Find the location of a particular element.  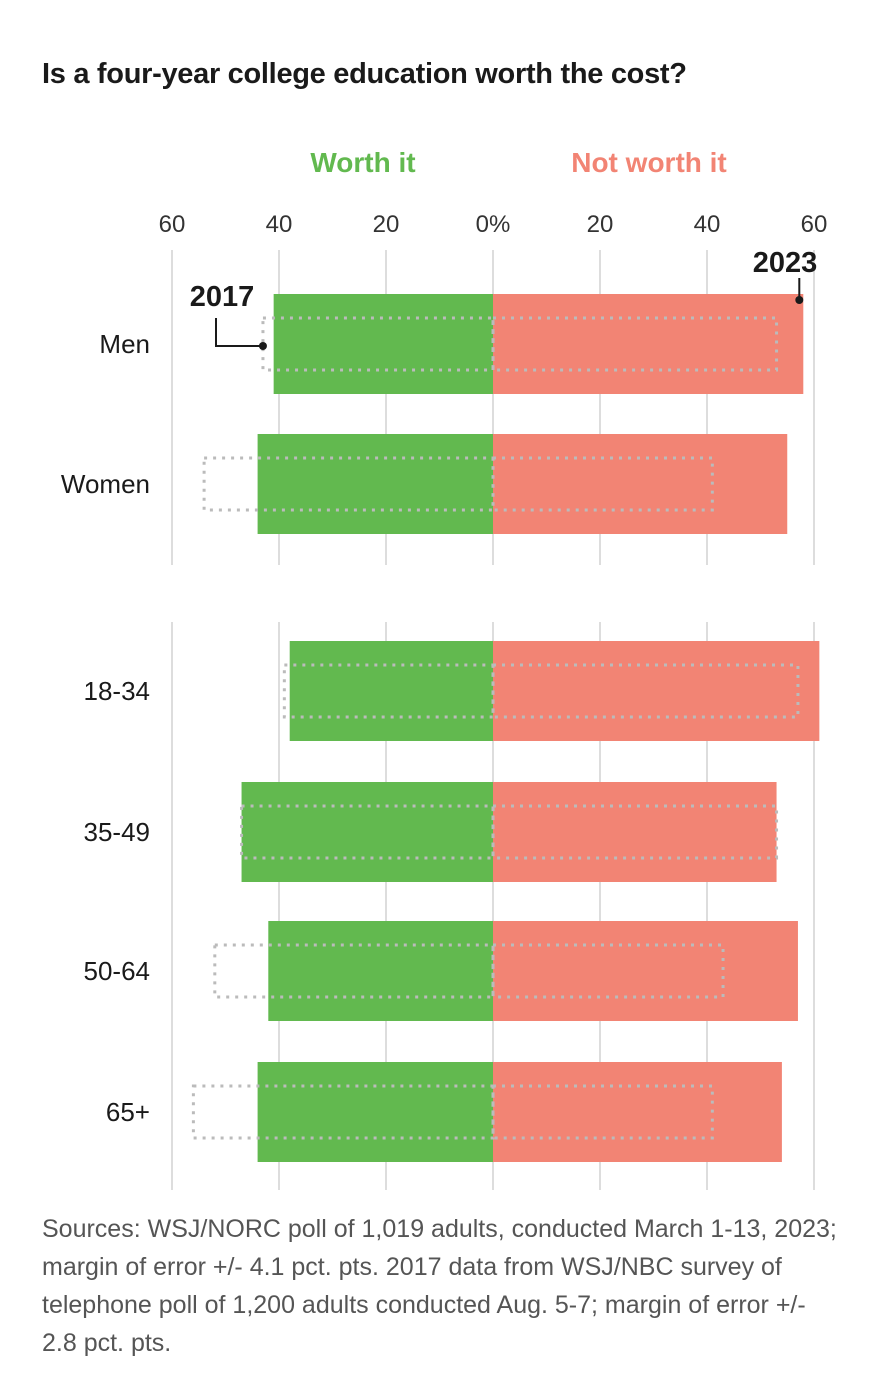

year-annotations: 2017 2023 is located at coordinates (504, 298).